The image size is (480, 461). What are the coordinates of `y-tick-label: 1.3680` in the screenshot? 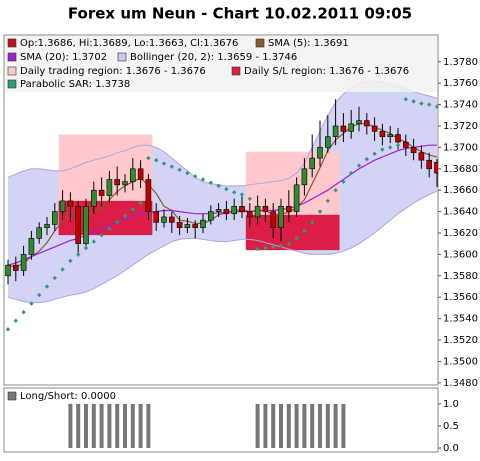 It's located at (460, 169).